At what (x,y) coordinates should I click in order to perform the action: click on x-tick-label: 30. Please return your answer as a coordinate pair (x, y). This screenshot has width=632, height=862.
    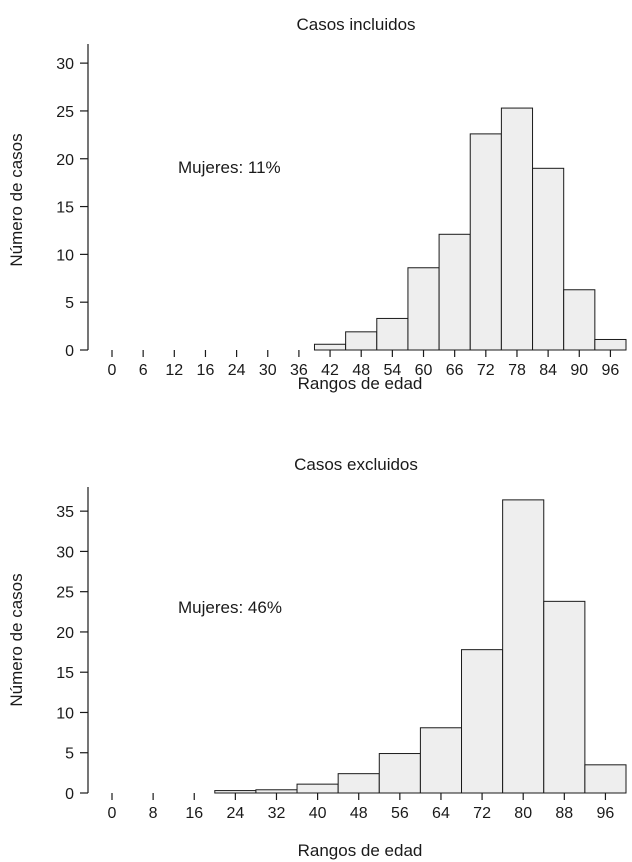
    Looking at the image, I should click on (268, 370).